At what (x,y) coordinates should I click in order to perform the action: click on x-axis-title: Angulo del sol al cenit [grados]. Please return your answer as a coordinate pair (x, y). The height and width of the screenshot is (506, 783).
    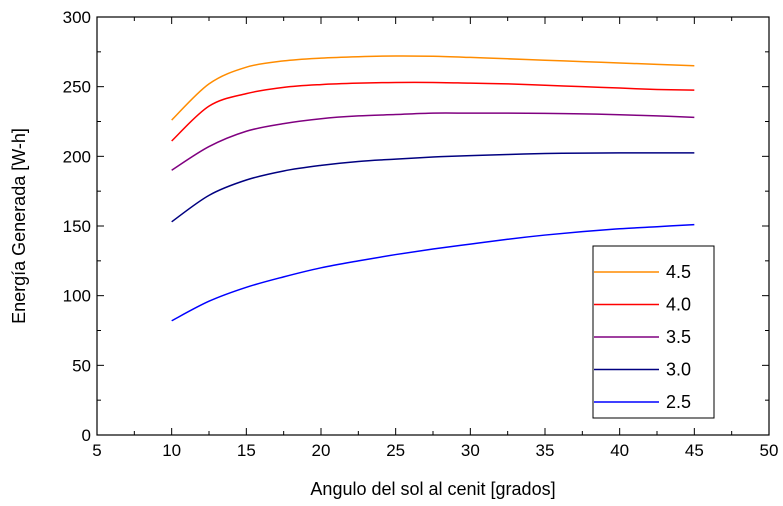
    Looking at the image, I should click on (432, 489).